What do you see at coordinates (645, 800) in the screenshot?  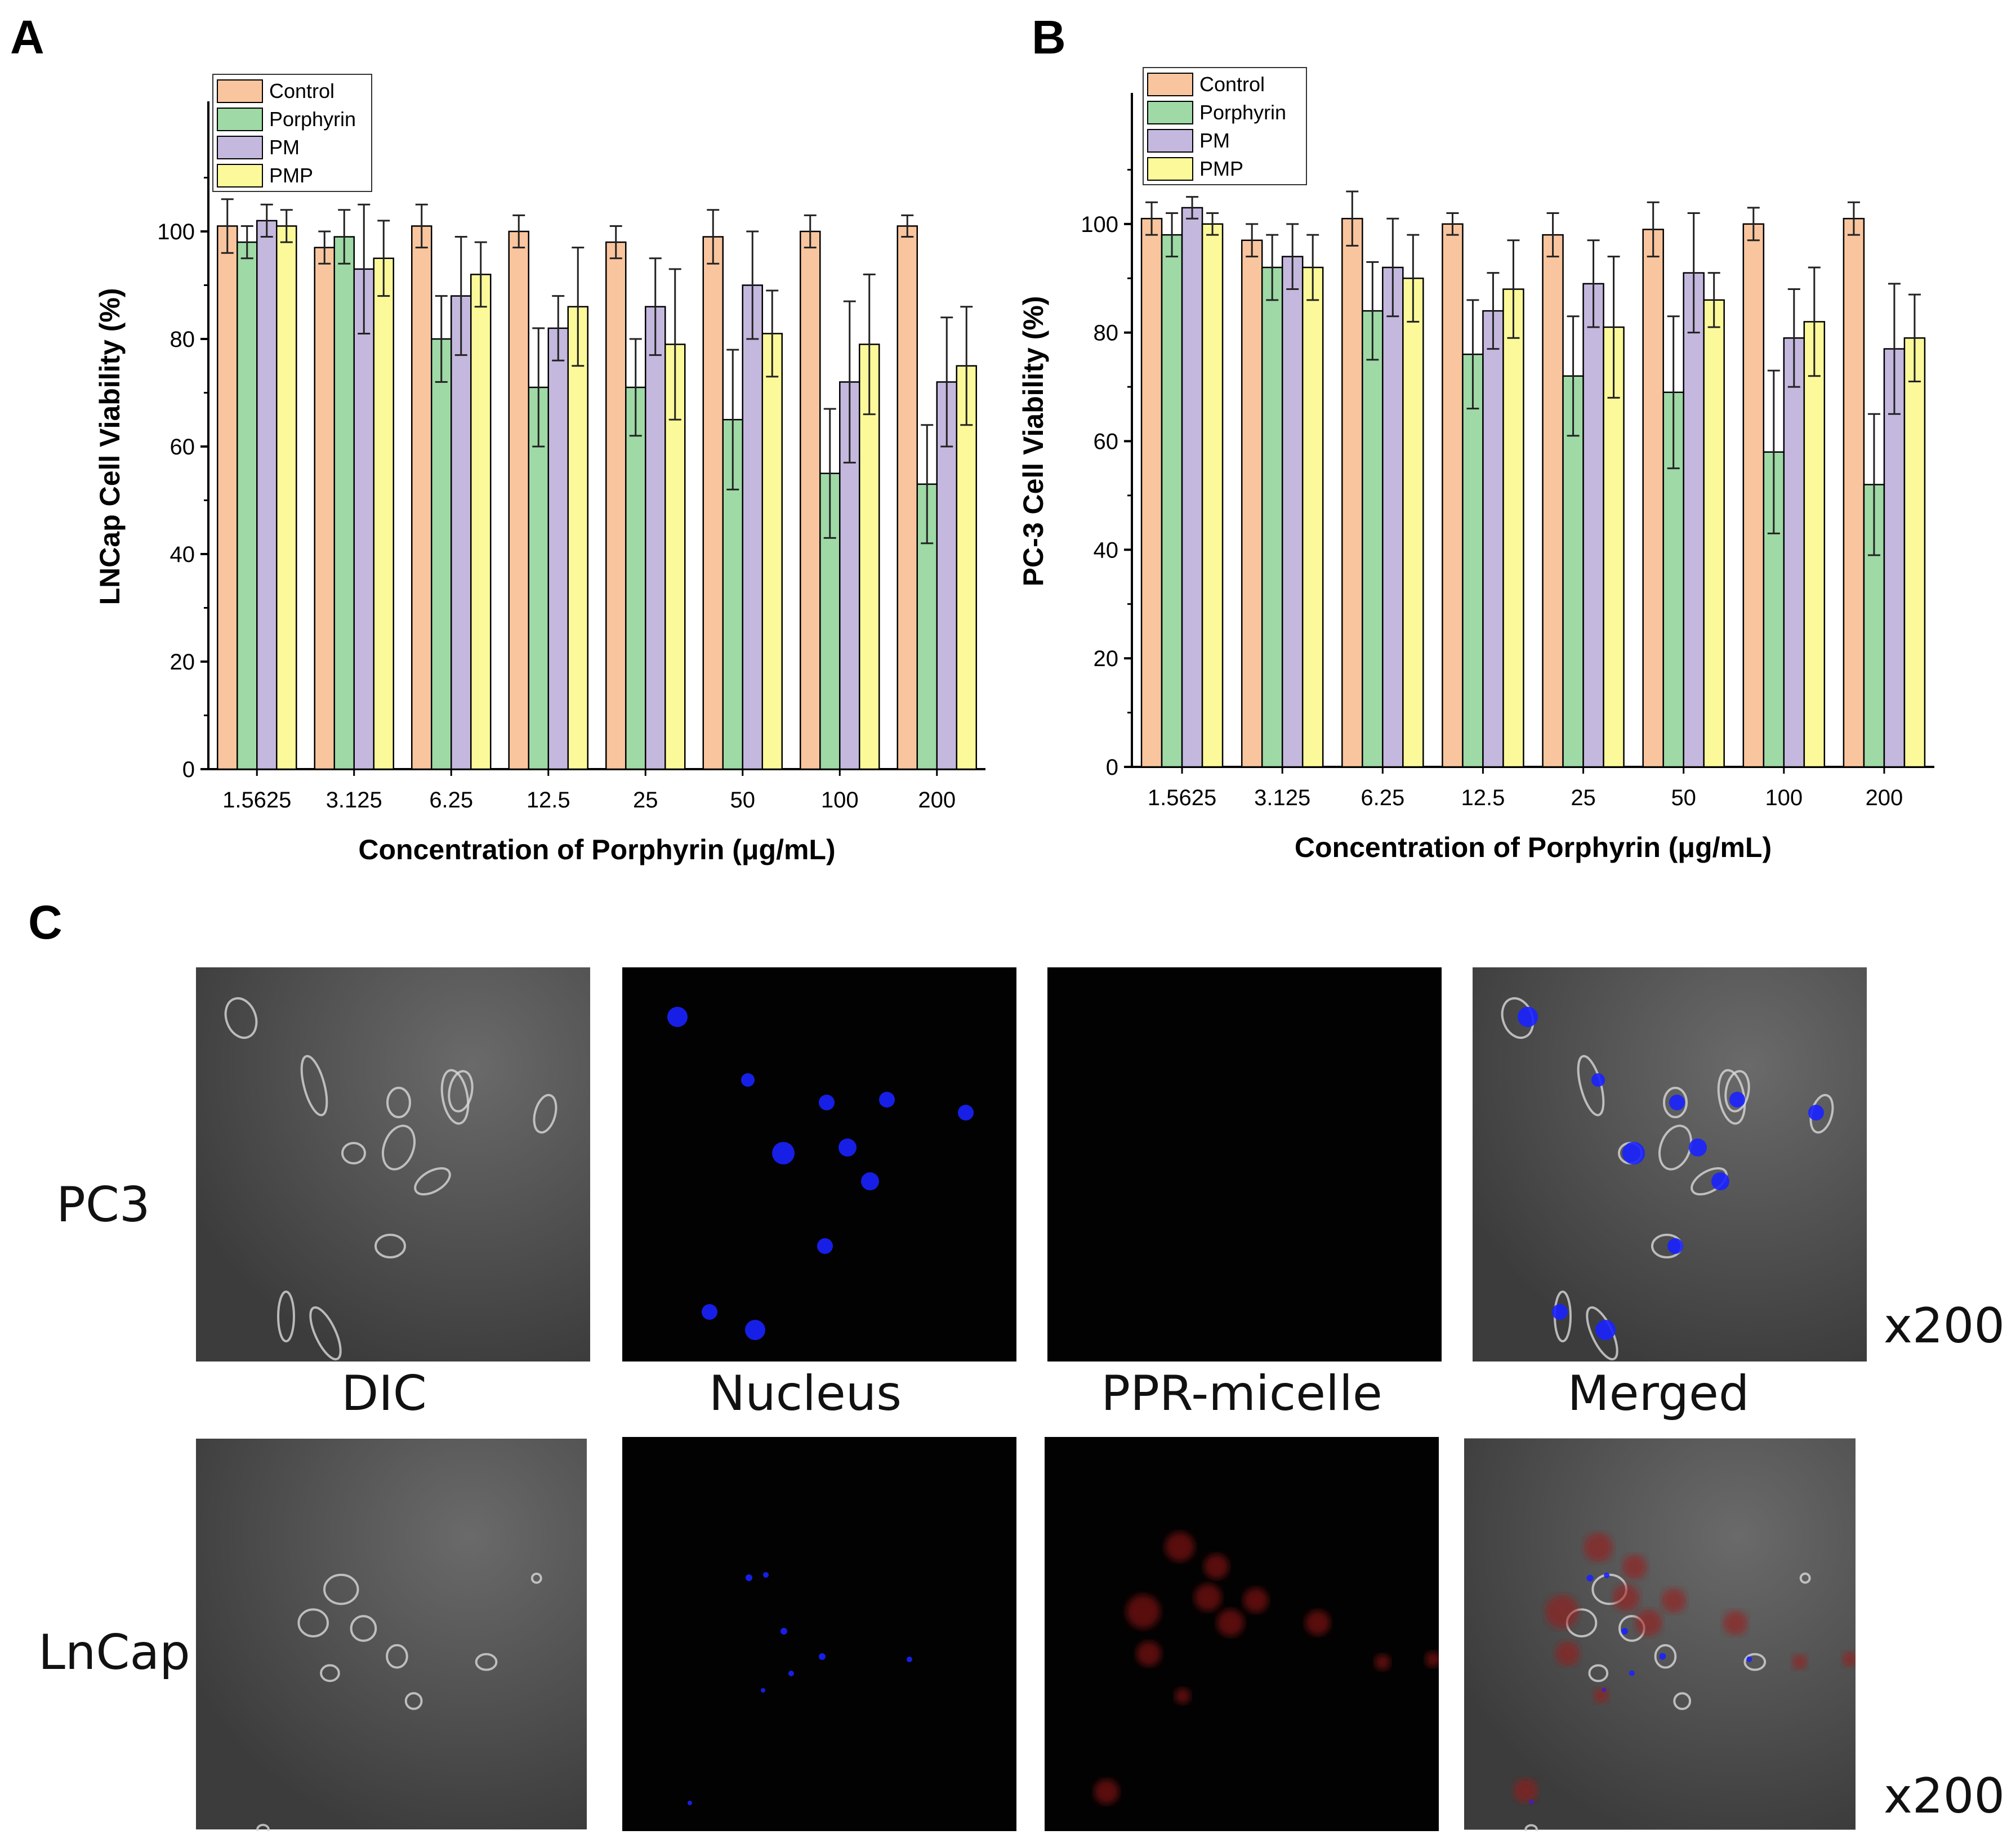 I see `x-tick-label: 25` at bounding box center [645, 800].